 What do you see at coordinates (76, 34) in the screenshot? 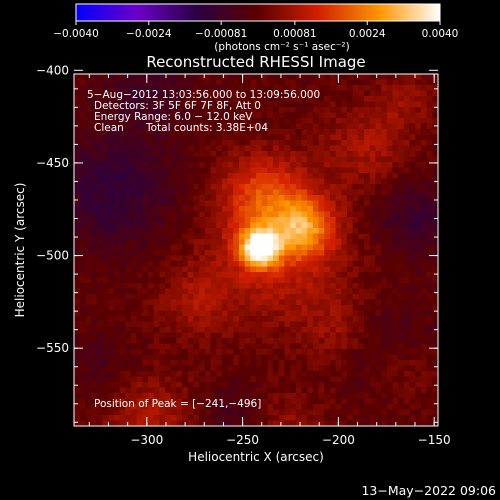
I see `colorbar-tick-label: −0.0040` at bounding box center [76, 34].